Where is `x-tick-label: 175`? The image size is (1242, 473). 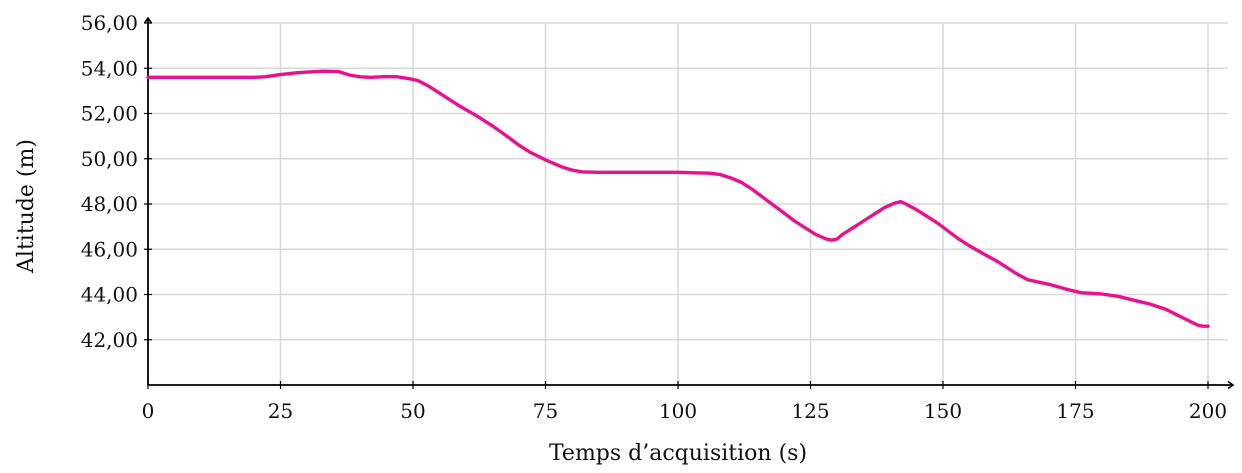
x-tick-label: 175 is located at coordinates (1075, 411).